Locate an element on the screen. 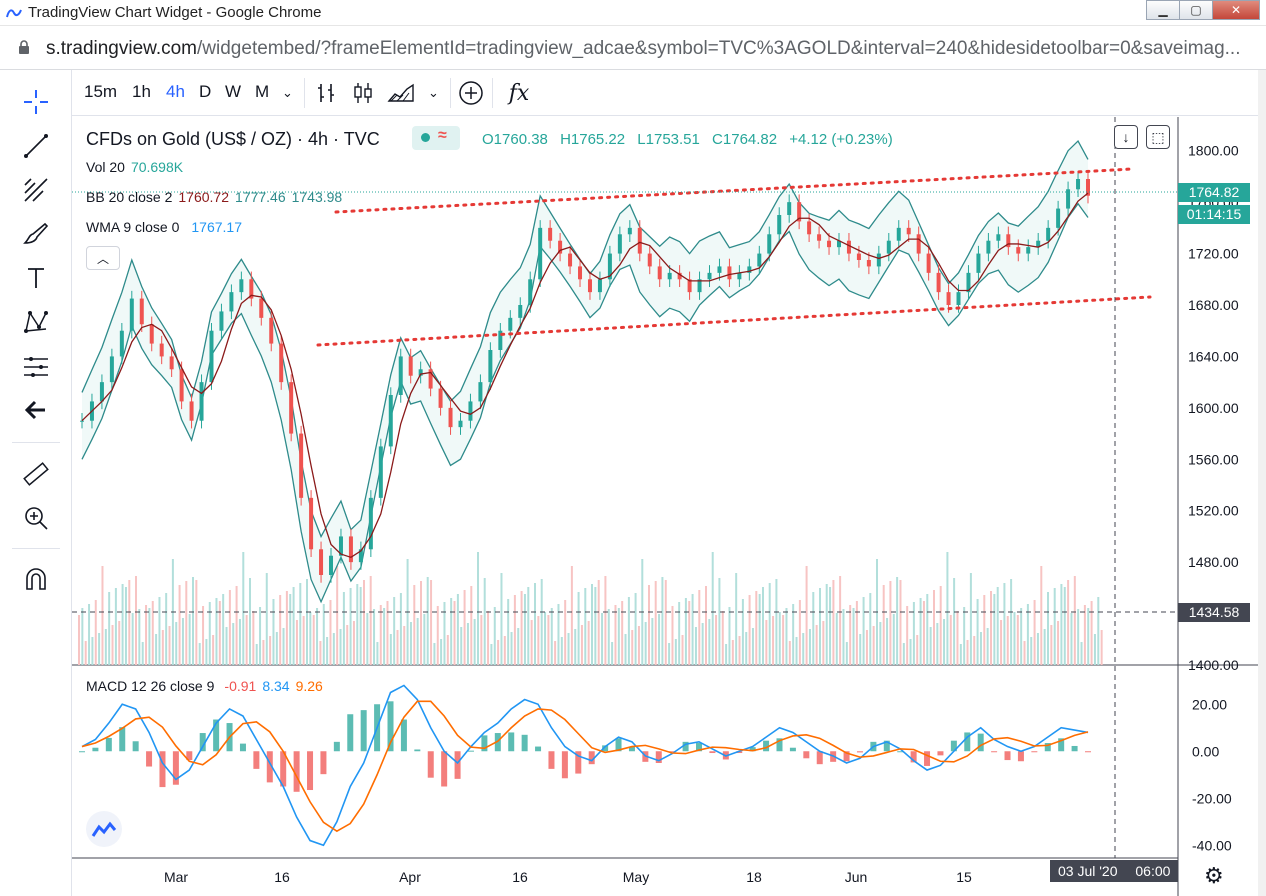 The image size is (1266, 896). text-tool is located at coordinates (36, 278).